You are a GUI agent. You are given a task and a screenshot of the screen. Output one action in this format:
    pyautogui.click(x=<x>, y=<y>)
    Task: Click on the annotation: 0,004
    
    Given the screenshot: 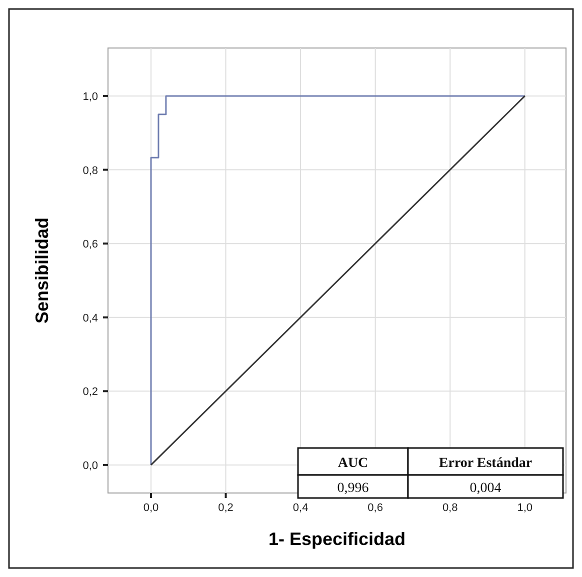 What is the action you would take?
    pyautogui.click(x=486, y=488)
    